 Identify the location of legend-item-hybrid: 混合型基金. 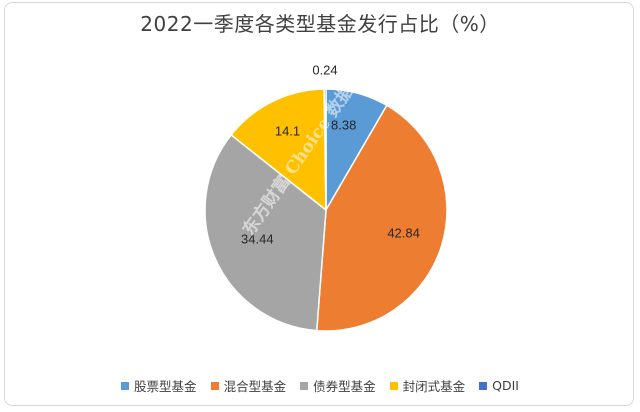
(248, 385).